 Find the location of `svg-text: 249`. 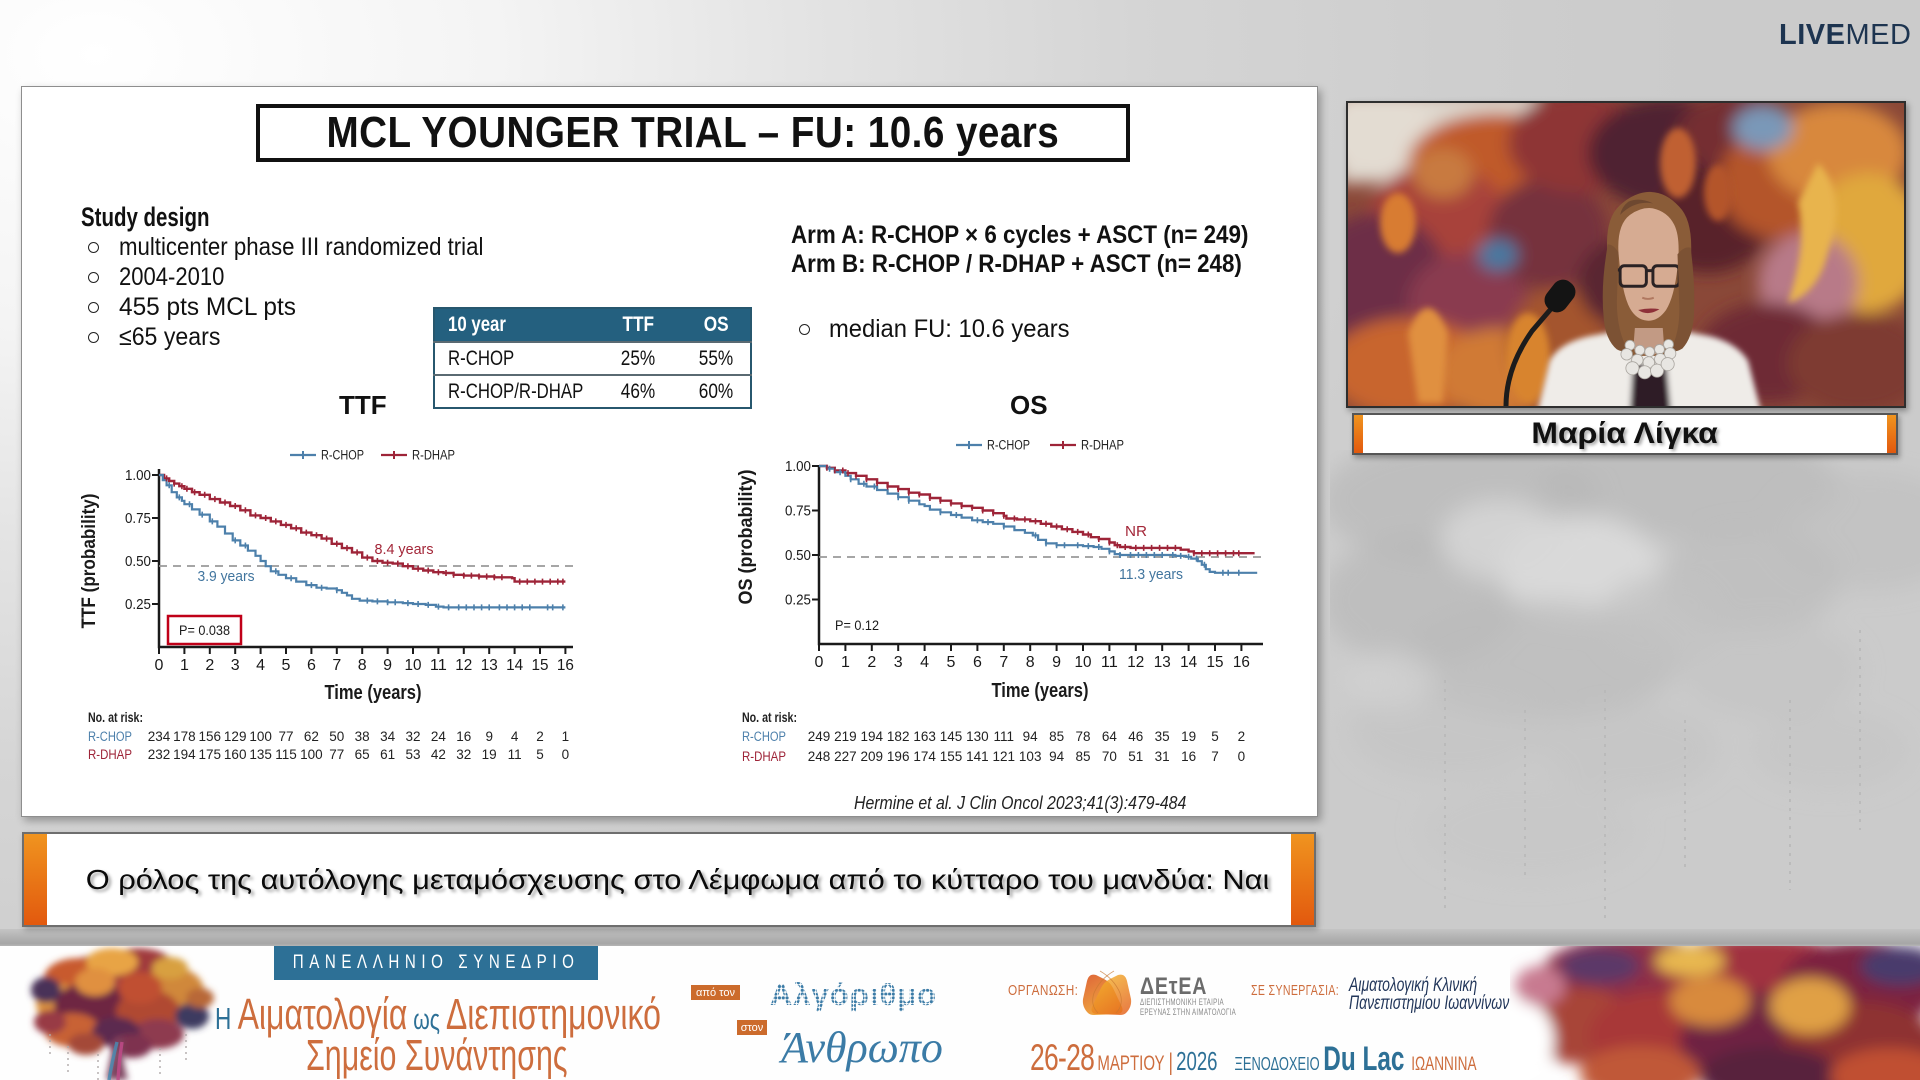

svg-text: 249 is located at coordinates (819, 736).